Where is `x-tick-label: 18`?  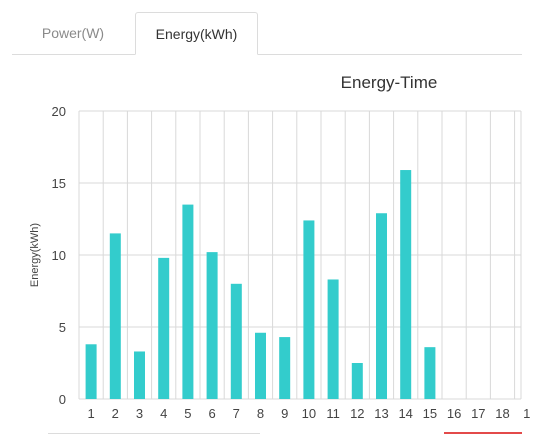 x-tick-label: 18 is located at coordinates (502, 413).